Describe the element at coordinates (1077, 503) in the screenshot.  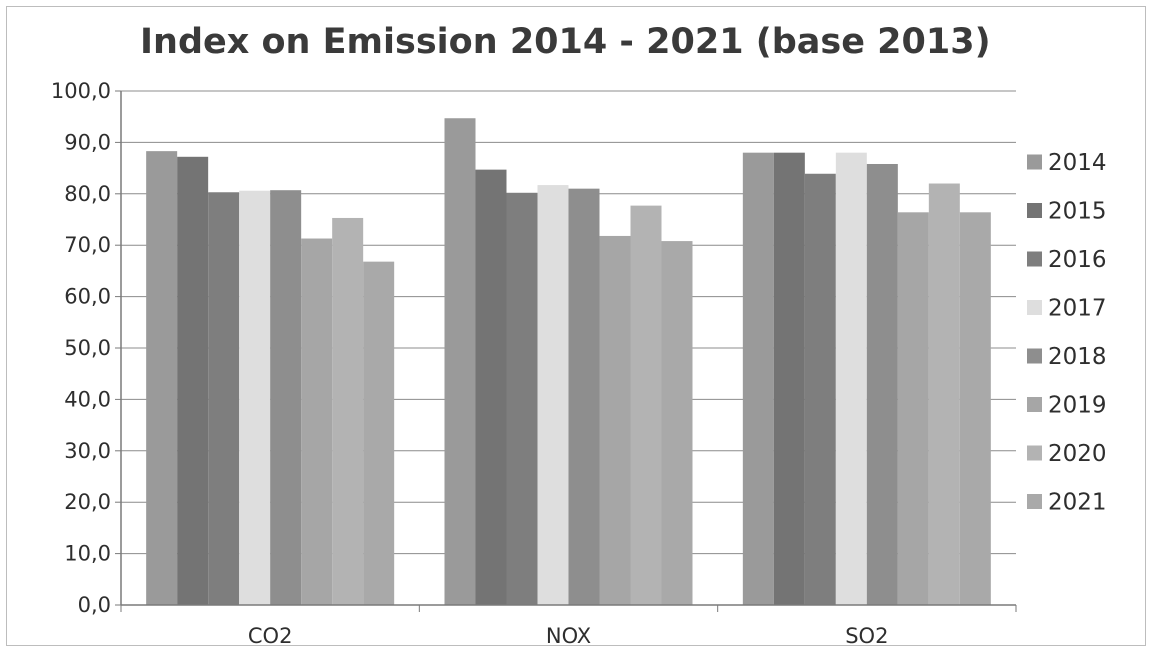
I see `legend-label: 2021` at that location.